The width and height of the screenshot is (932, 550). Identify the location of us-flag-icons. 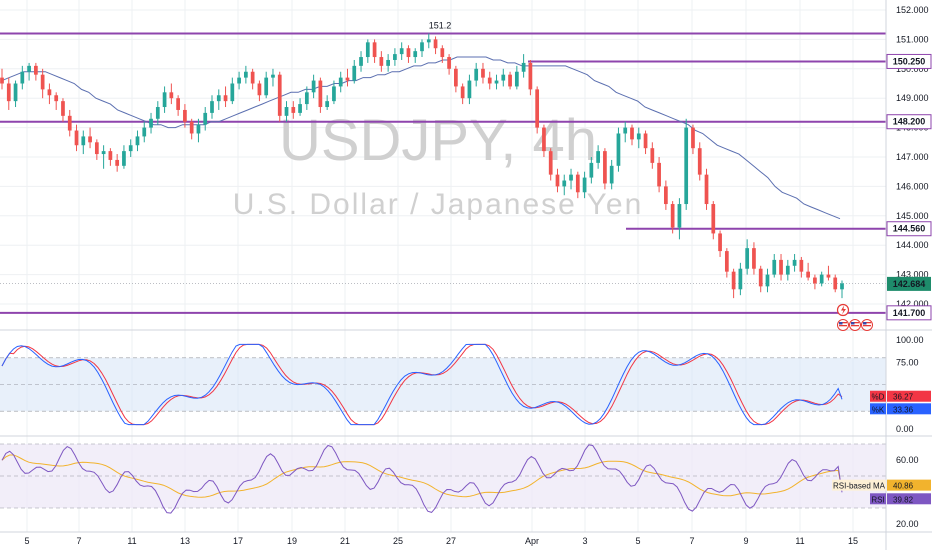
(855, 325).